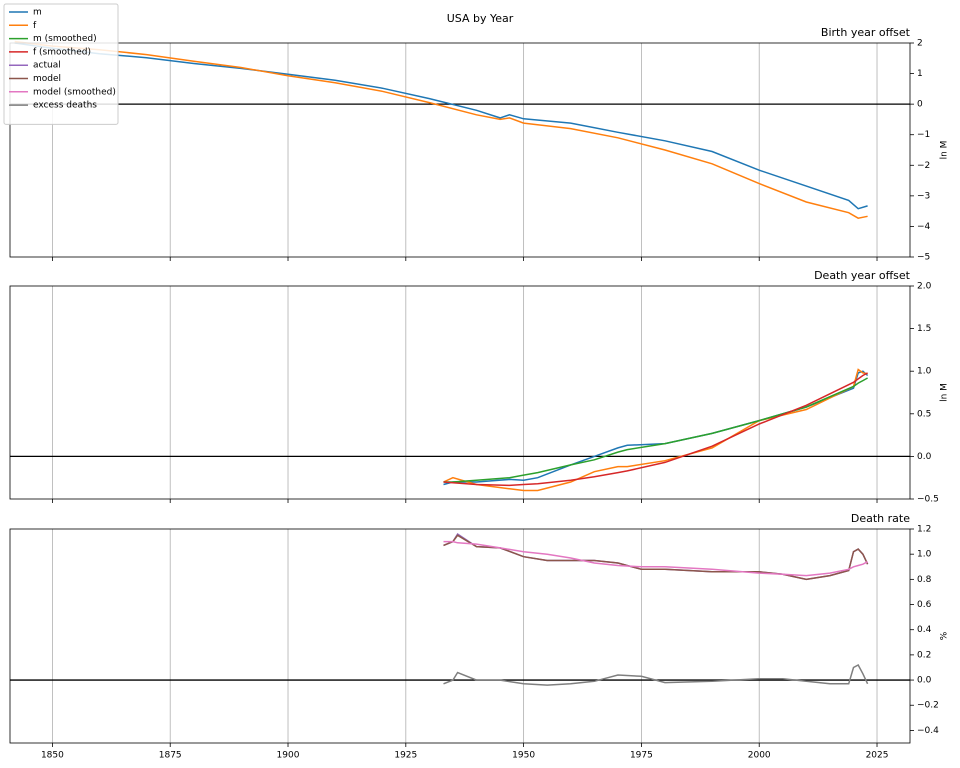 This screenshot has width=960, height=768. I want to click on legend-box, so click(61, 64).